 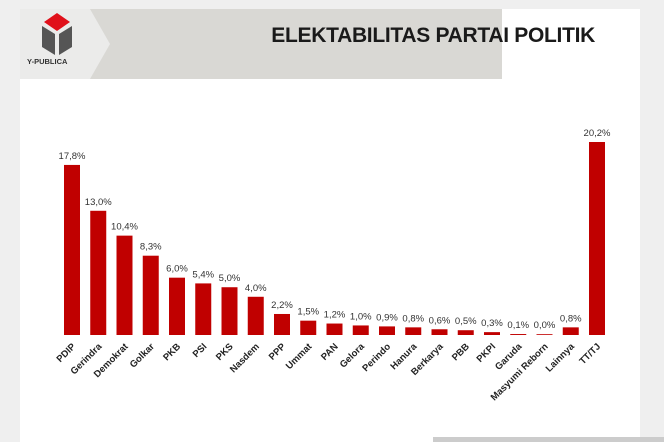 I want to click on bar-masyumi-reborn, so click(x=544, y=334).